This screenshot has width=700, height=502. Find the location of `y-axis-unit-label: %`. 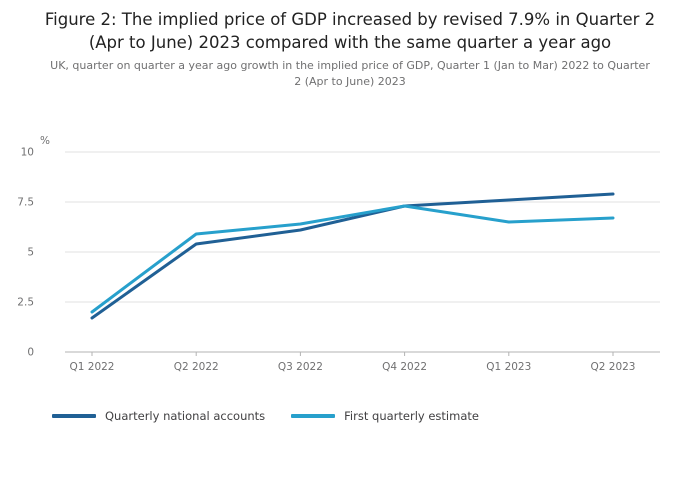

y-axis-unit-label: % is located at coordinates (45, 141).